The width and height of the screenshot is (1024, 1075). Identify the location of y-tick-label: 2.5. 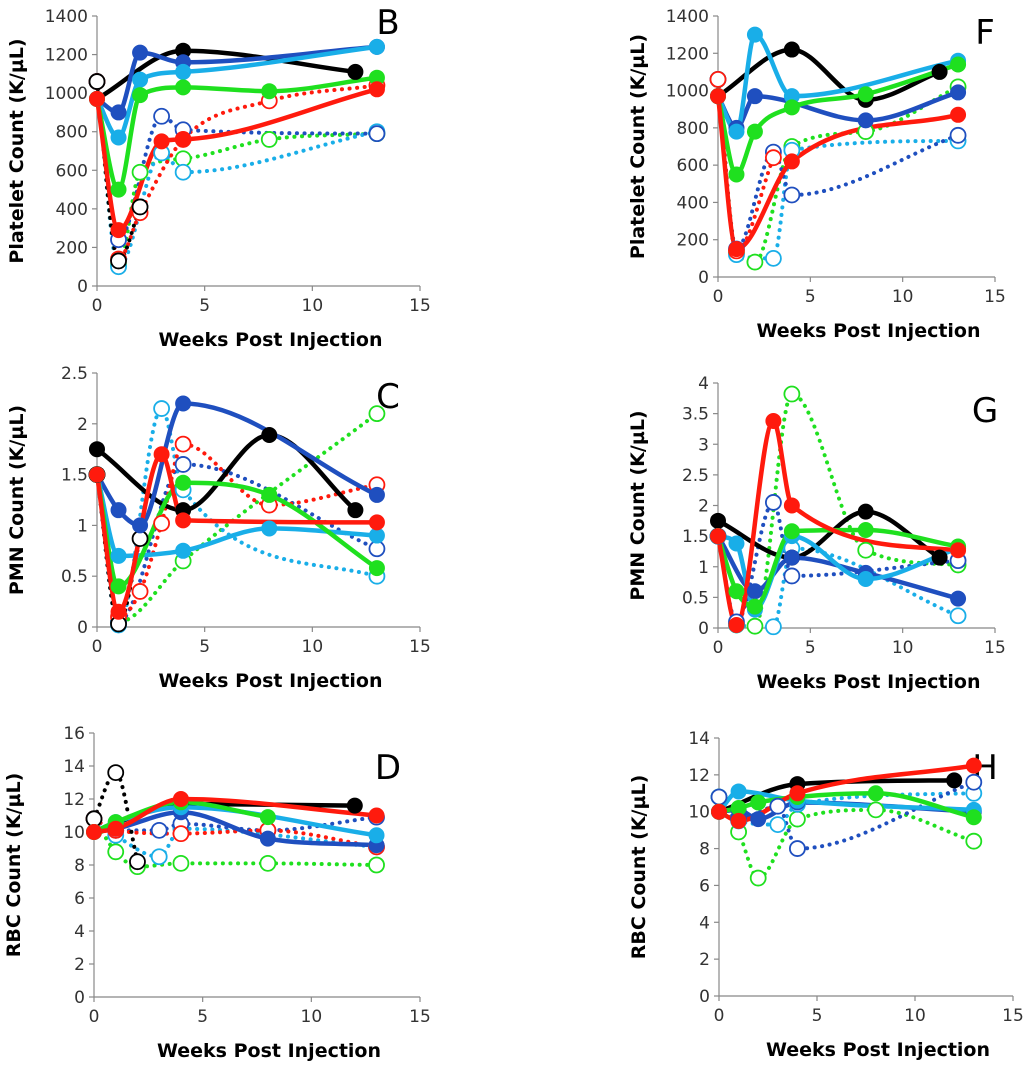
(695, 476).